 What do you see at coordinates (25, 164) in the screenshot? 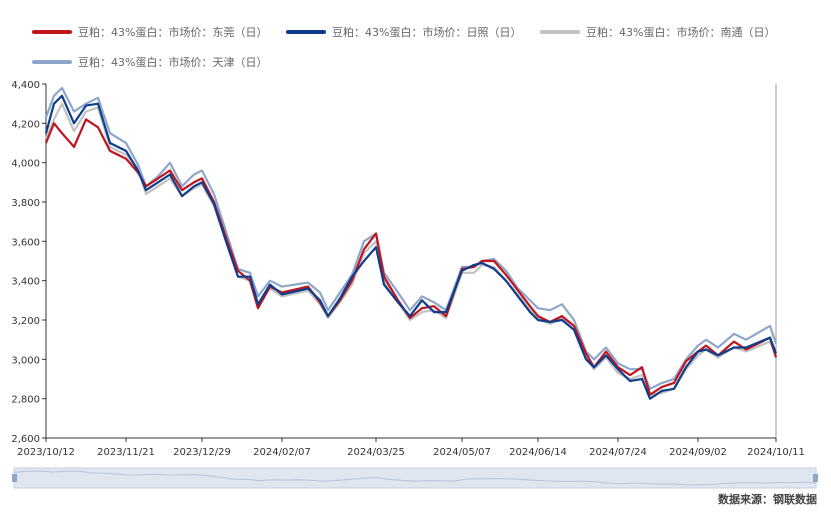
I see `y-tick-label: 4,000` at bounding box center [25, 164].